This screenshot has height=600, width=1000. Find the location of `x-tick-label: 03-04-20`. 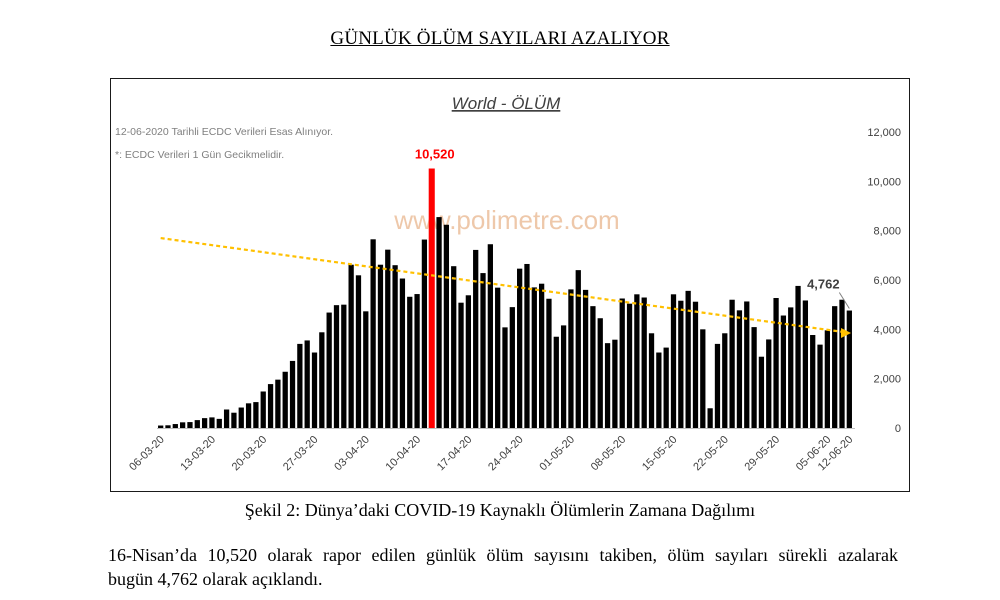

x-tick-label: 03-04-20 is located at coordinates (352, 454).